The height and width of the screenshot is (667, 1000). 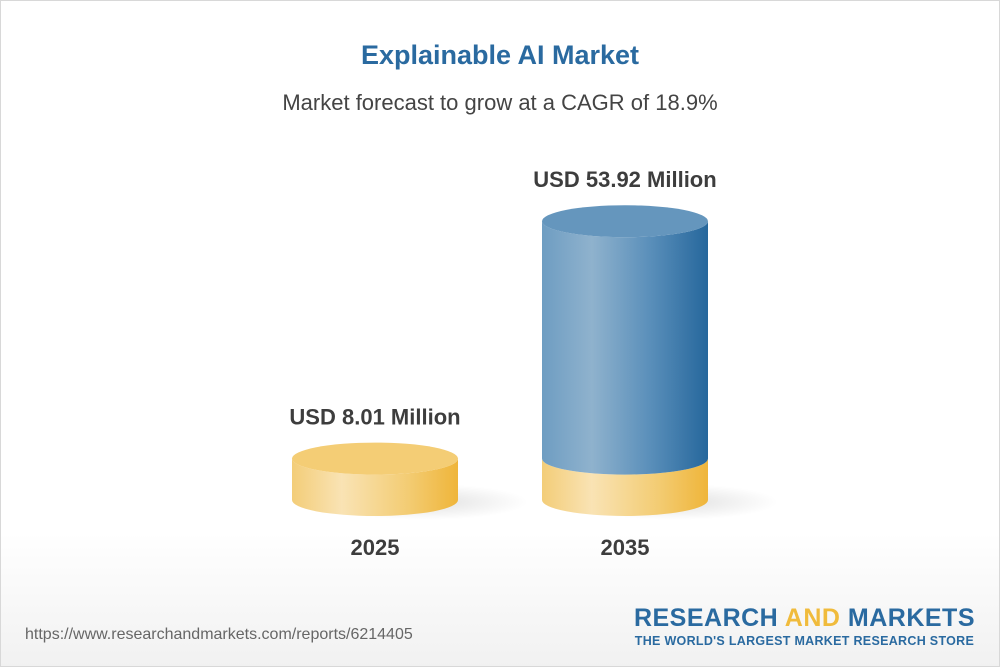 I want to click on data-label: USD 53.92 Million, so click(x=624, y=179).